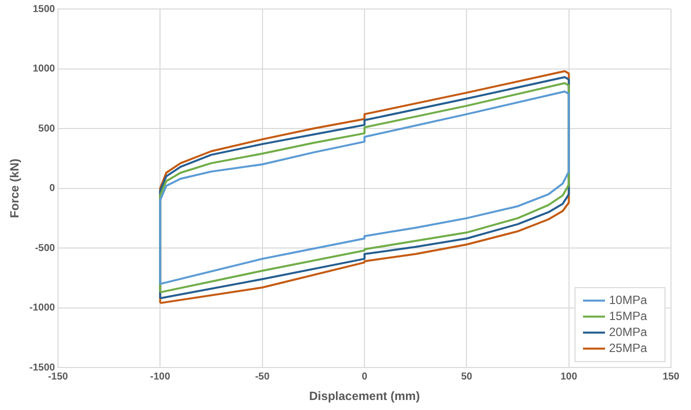 The image size is (691, 410). What do you see at coordinates (15, 188) in the screenshot?
I see `y-axis-title: Force (kN)` at bounding box center [15, 188].